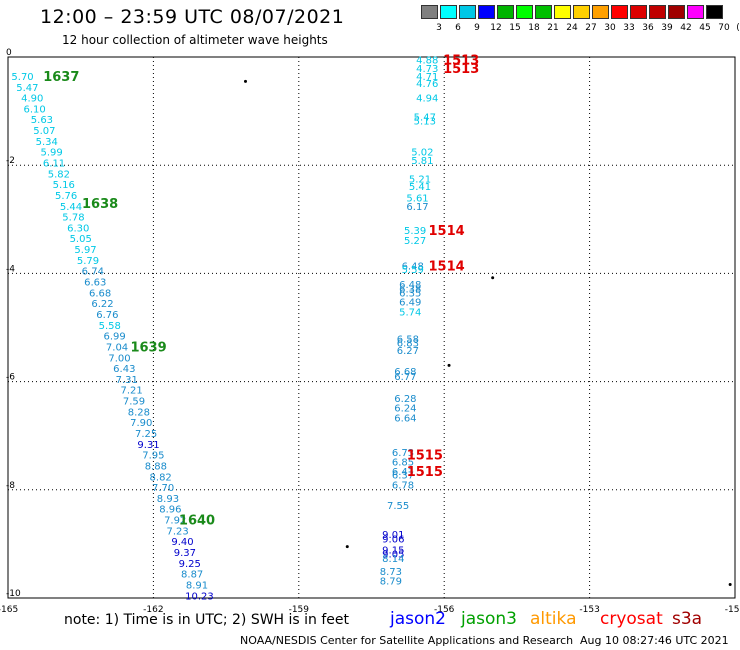 This screenshot has height=650, width=740. What do you see at coordinates (168, 499) in the screenshot?
I see `swh-value: 8.93` at bounding box center [168, 499].